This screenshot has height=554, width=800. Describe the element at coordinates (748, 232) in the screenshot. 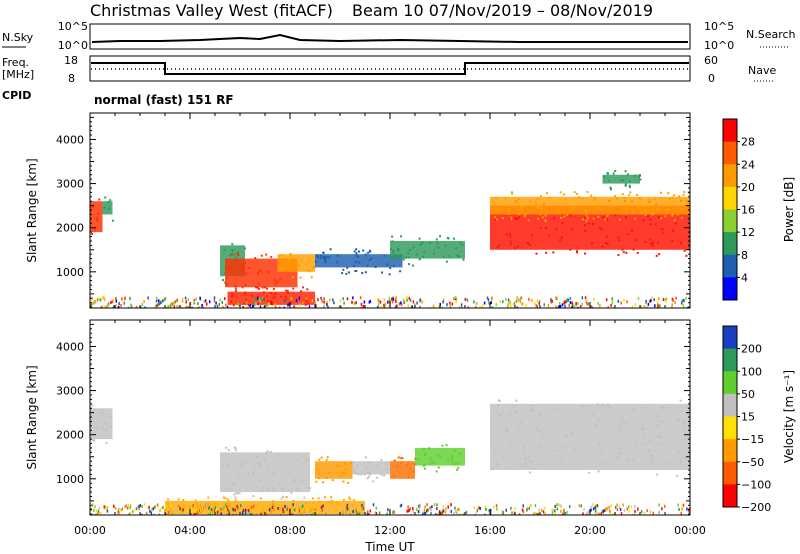

I see `colorbar-tick-label: 12` at that location.